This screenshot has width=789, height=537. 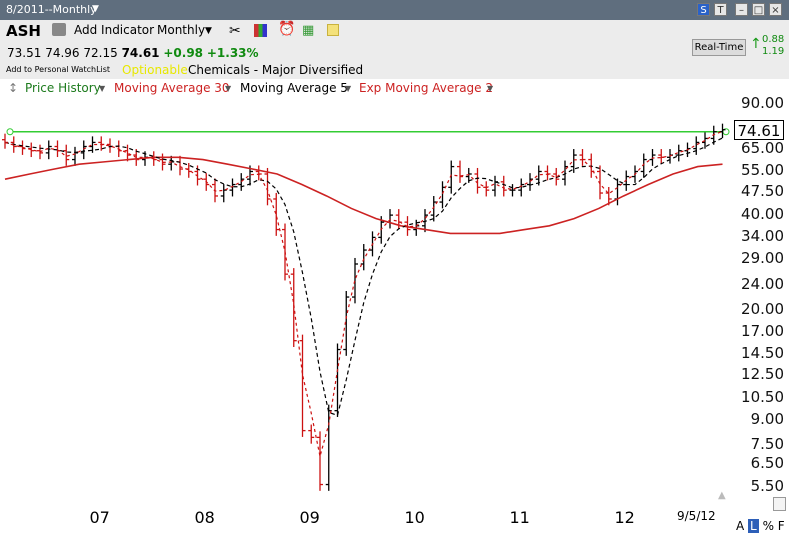 I want to click on s-badge-icon: S, so click(x=703, y=9).